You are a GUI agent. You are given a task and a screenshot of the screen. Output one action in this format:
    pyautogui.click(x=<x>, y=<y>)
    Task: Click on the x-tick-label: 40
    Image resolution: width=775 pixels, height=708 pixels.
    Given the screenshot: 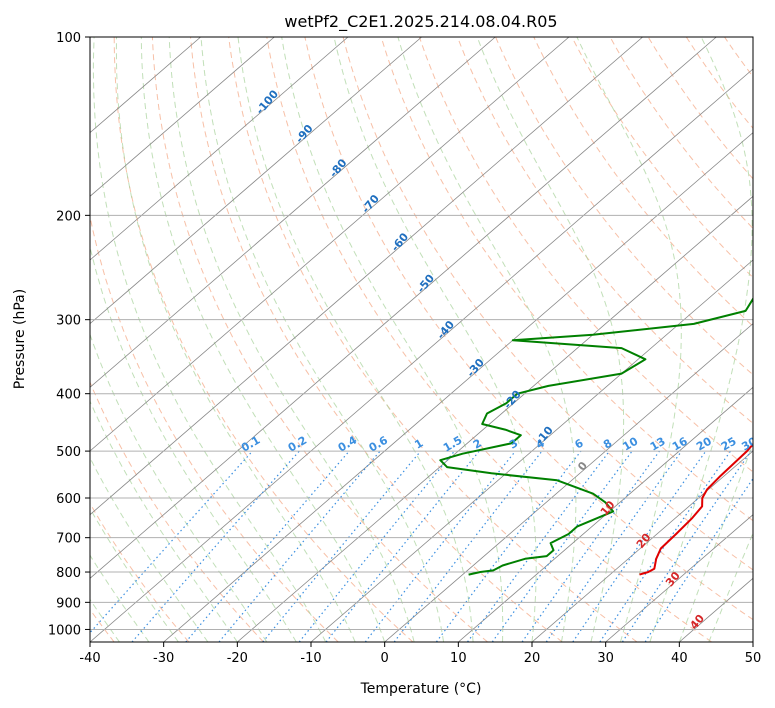 What is the action you would take?
    pyautogui.click(x=679, y=658)
    